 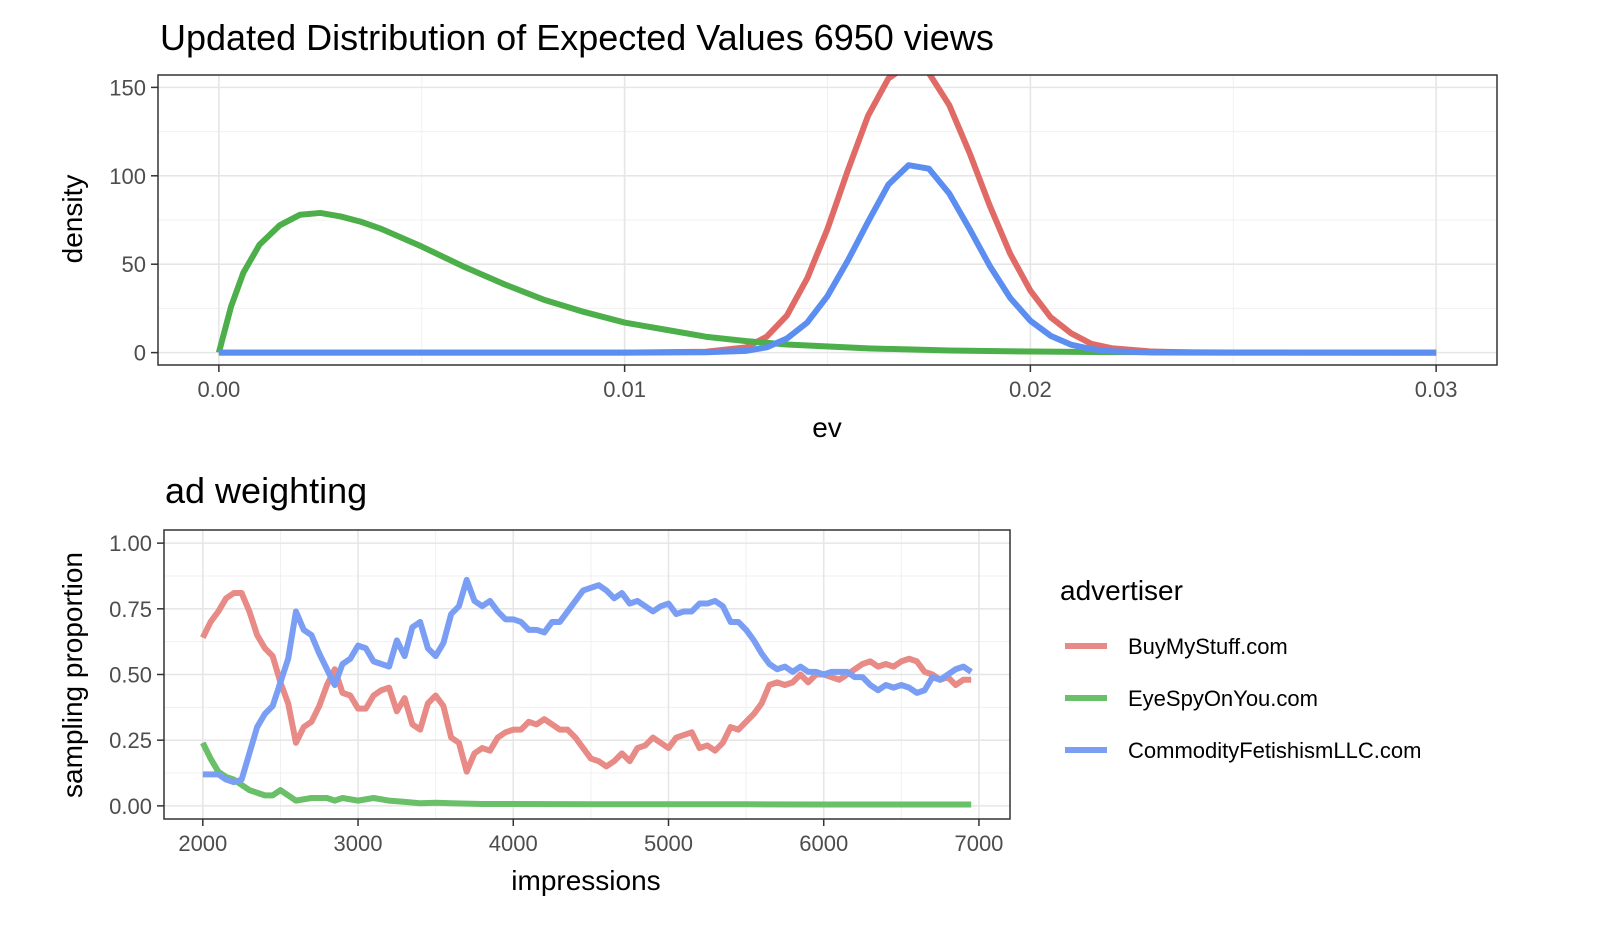 I want to click on top-x-axis-title: ev, so click(x=827, y=427).